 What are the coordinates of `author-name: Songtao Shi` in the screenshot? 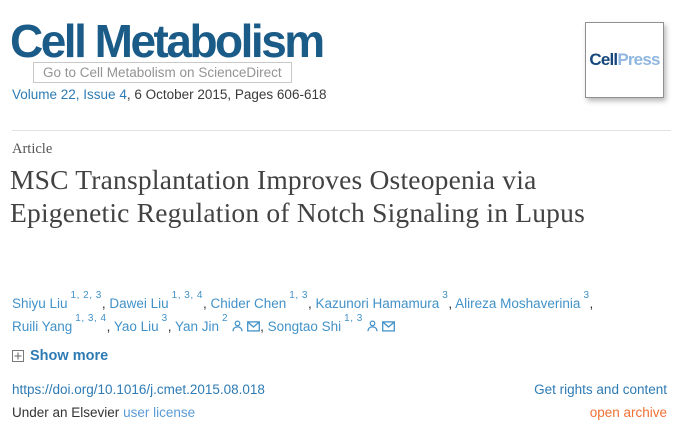 It's located at (304, 326).